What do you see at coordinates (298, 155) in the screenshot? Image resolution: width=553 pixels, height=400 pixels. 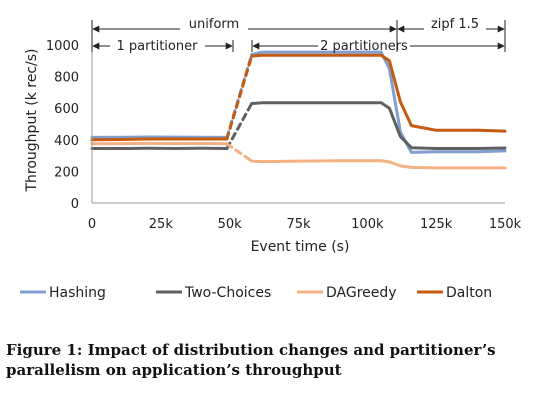 I see `series-dagreedy` at bounding box center [298, 155].